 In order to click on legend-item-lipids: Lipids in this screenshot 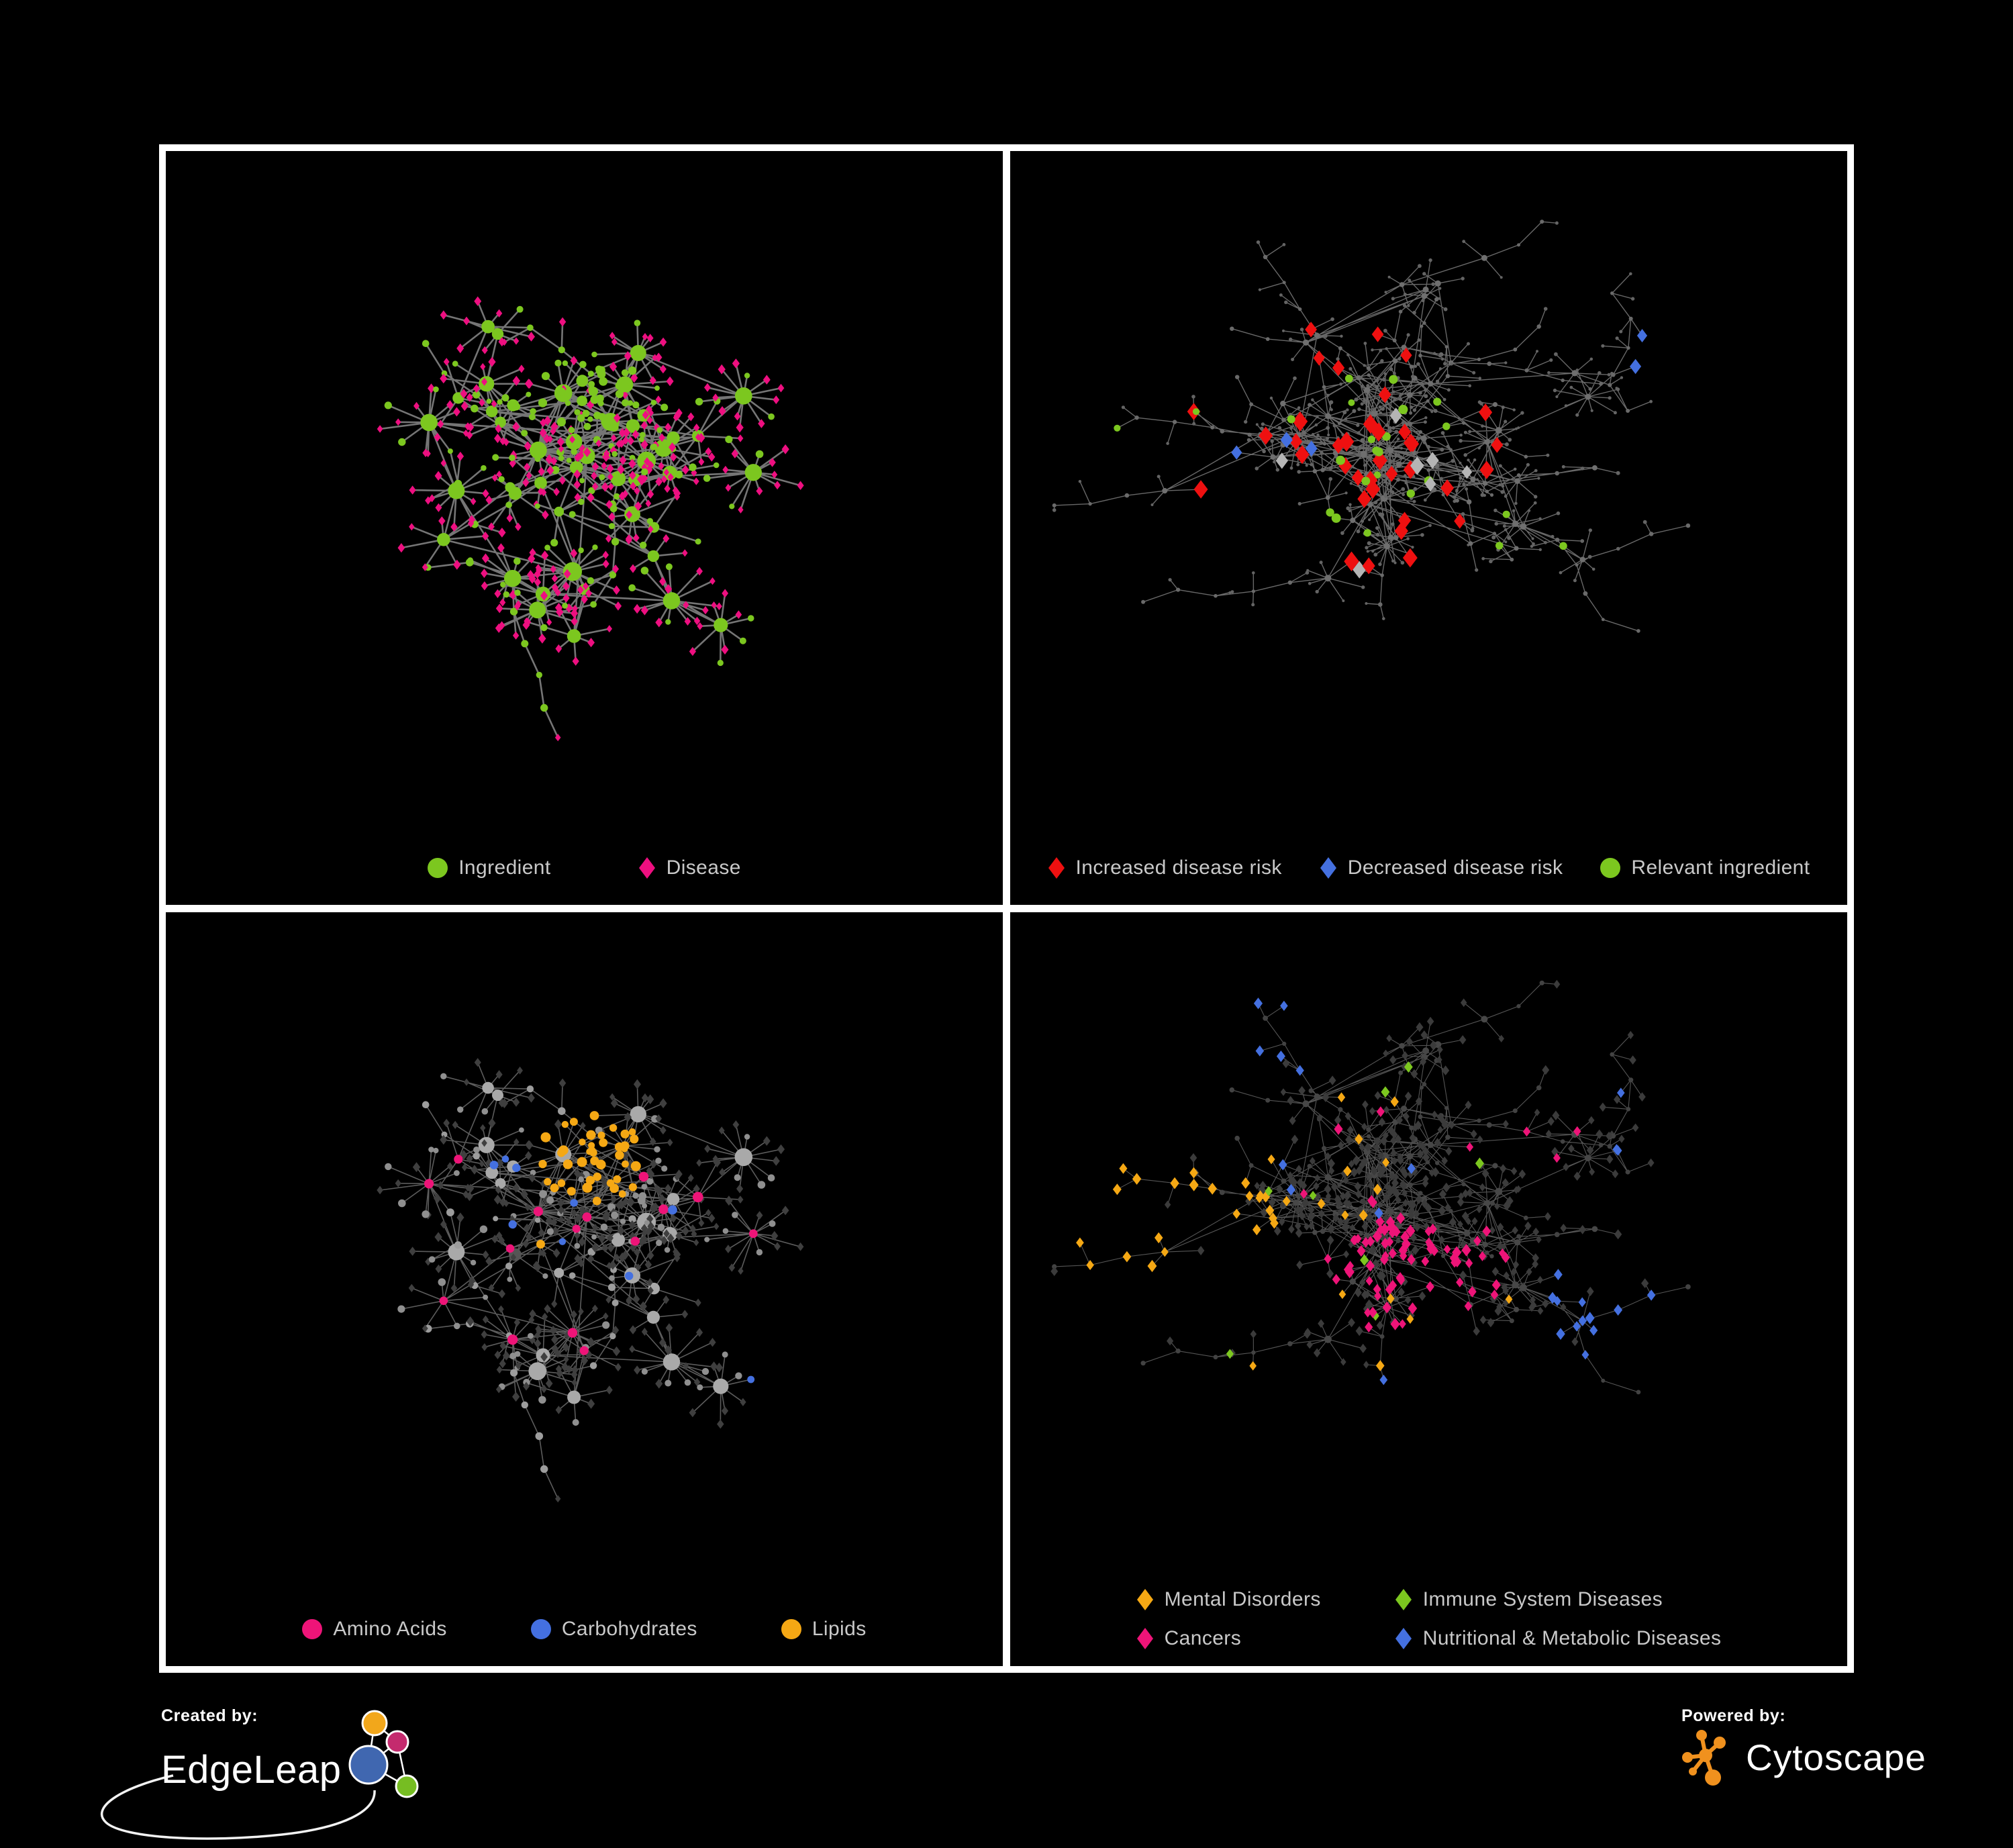, I will do `click(824, 1630)`.